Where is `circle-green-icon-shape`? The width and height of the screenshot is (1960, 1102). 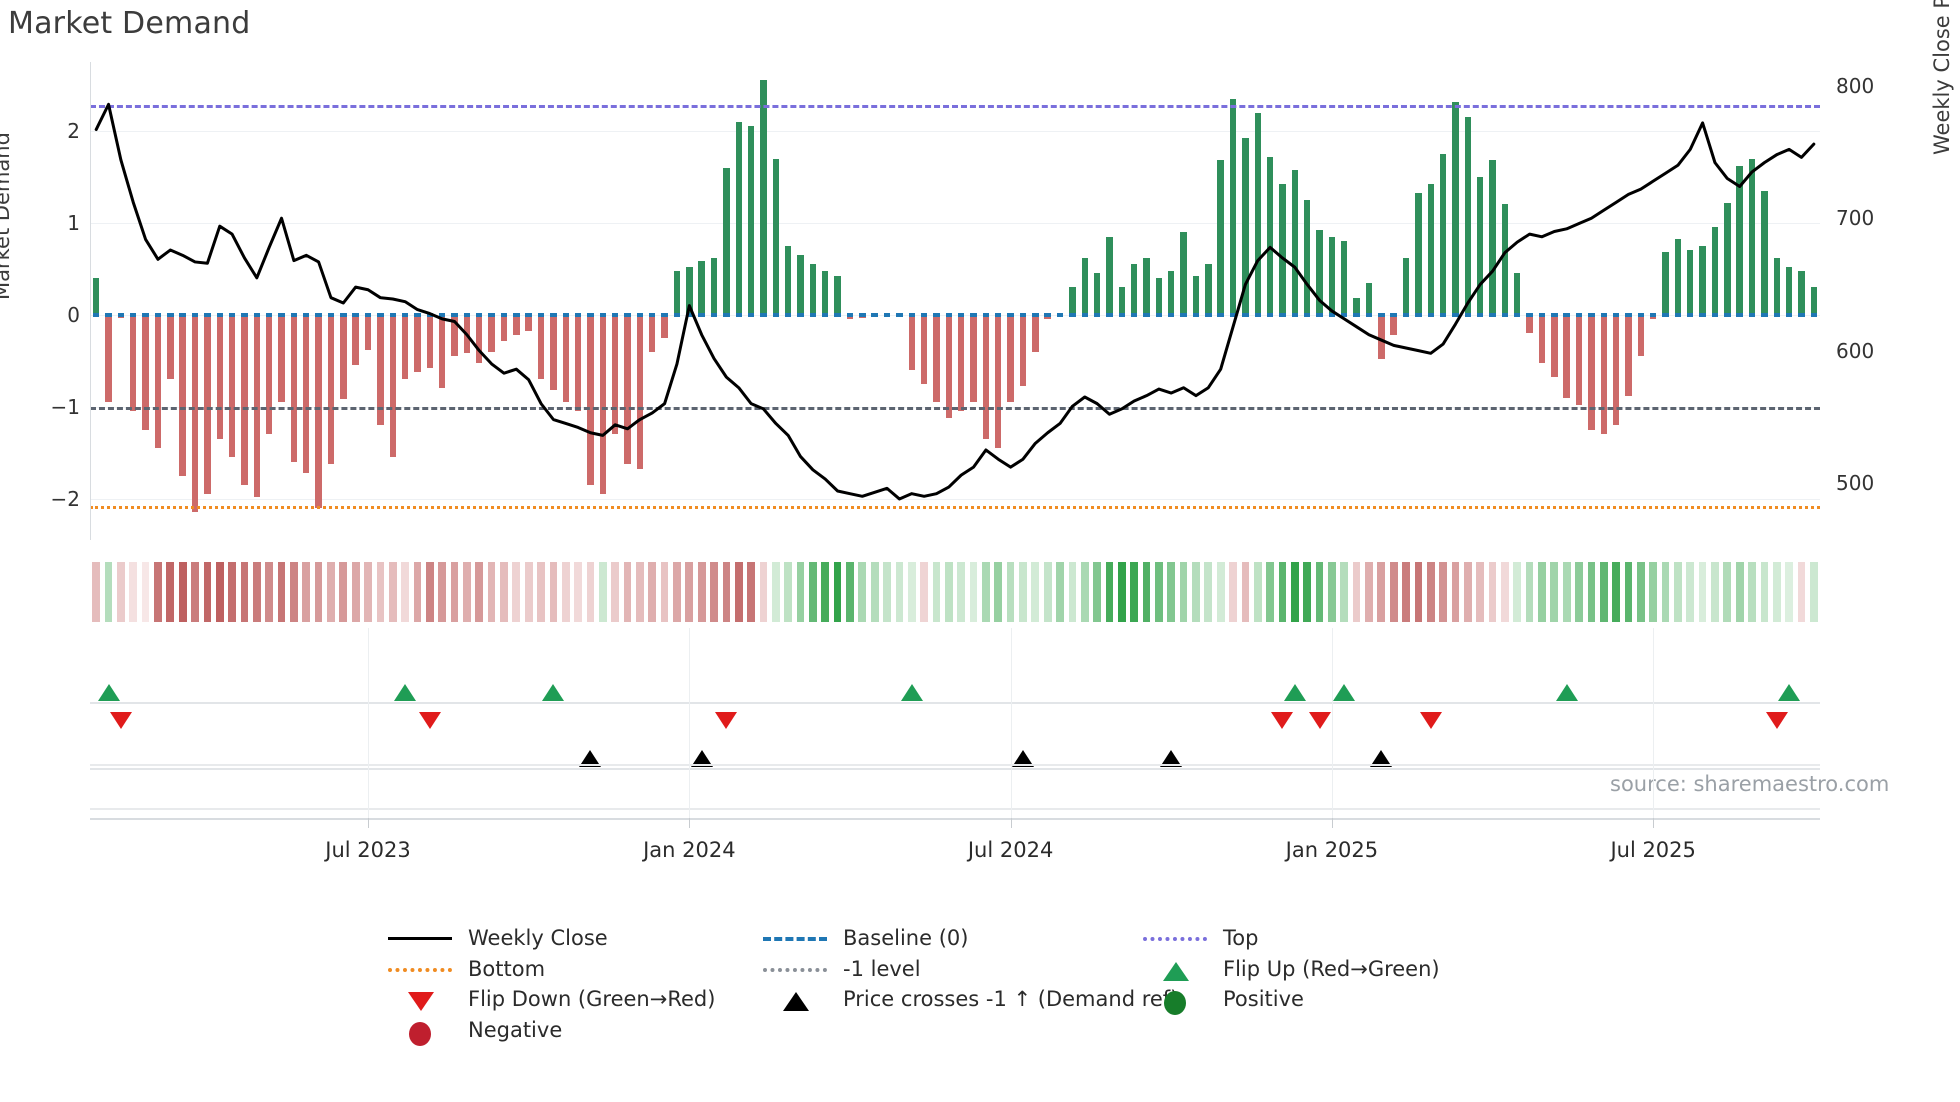
circle-green-icon-shape is located at coordinates (1175, 1003).